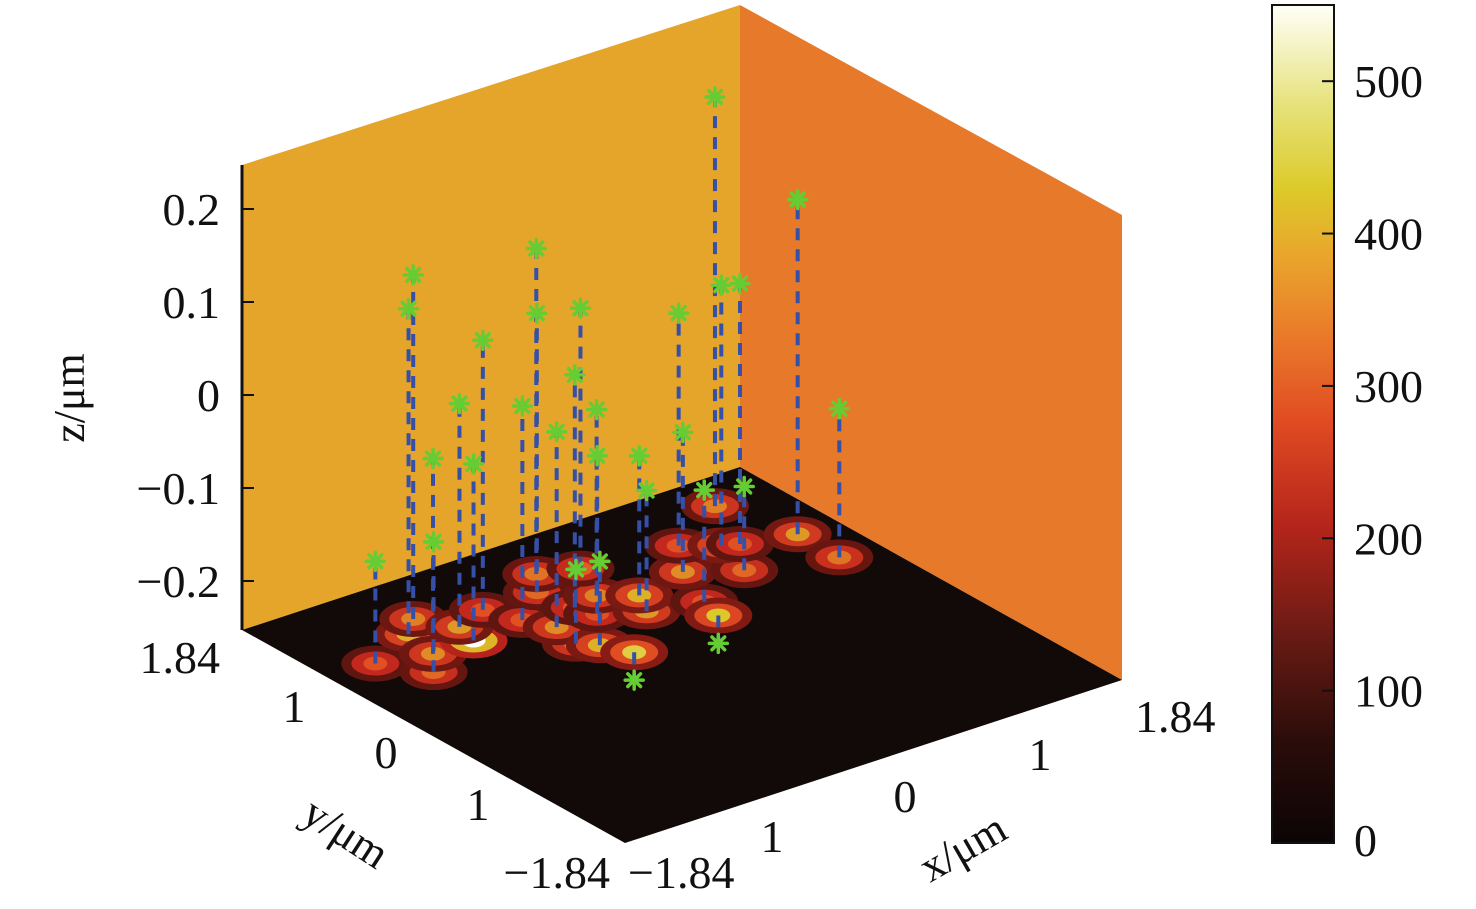 This screenshot has width=1476, height=909. Describe the element at coordinates (557, 872) in the screenshot. I see `y-tick-label-4: −1.84` at that location.